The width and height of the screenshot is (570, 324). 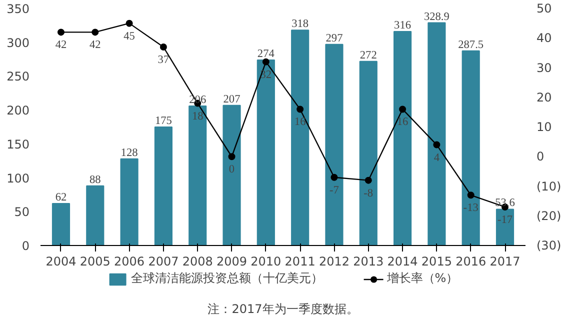 What do you see at coordinates (163, 121) in the screenshot?
I see `data-label: 175` at bounding box center [163, 121].